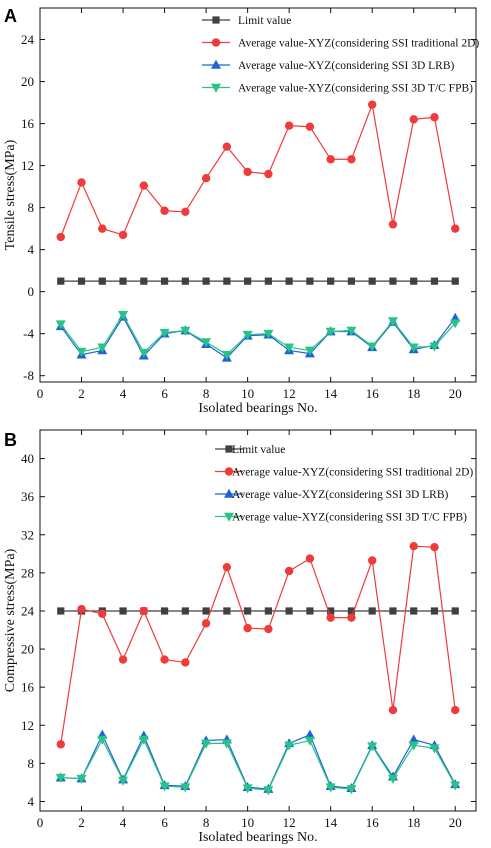 The image size is (491, 848). What do you see at coordinates (27, 572) in the screenshot?
I see `y-tick-label: 28` at bounding box center [27, 572].